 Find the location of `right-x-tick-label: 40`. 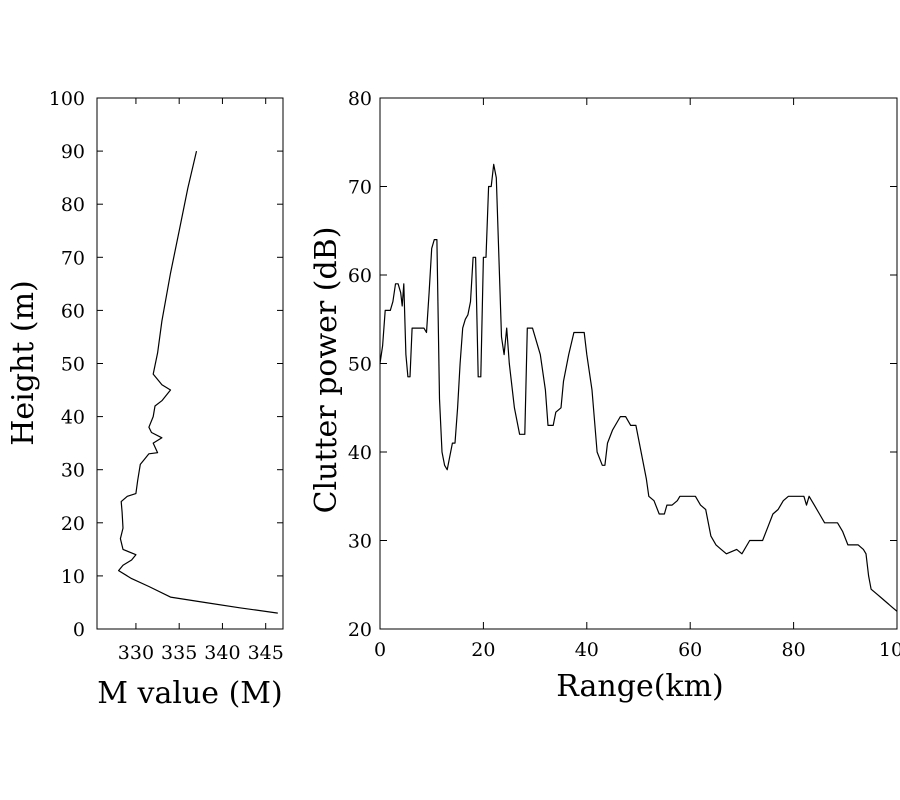

right-x-tick-label: 40 is located at coordinates (587, 650).